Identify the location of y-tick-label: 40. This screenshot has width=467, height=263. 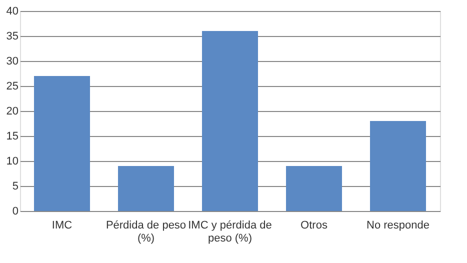
(12, 12).